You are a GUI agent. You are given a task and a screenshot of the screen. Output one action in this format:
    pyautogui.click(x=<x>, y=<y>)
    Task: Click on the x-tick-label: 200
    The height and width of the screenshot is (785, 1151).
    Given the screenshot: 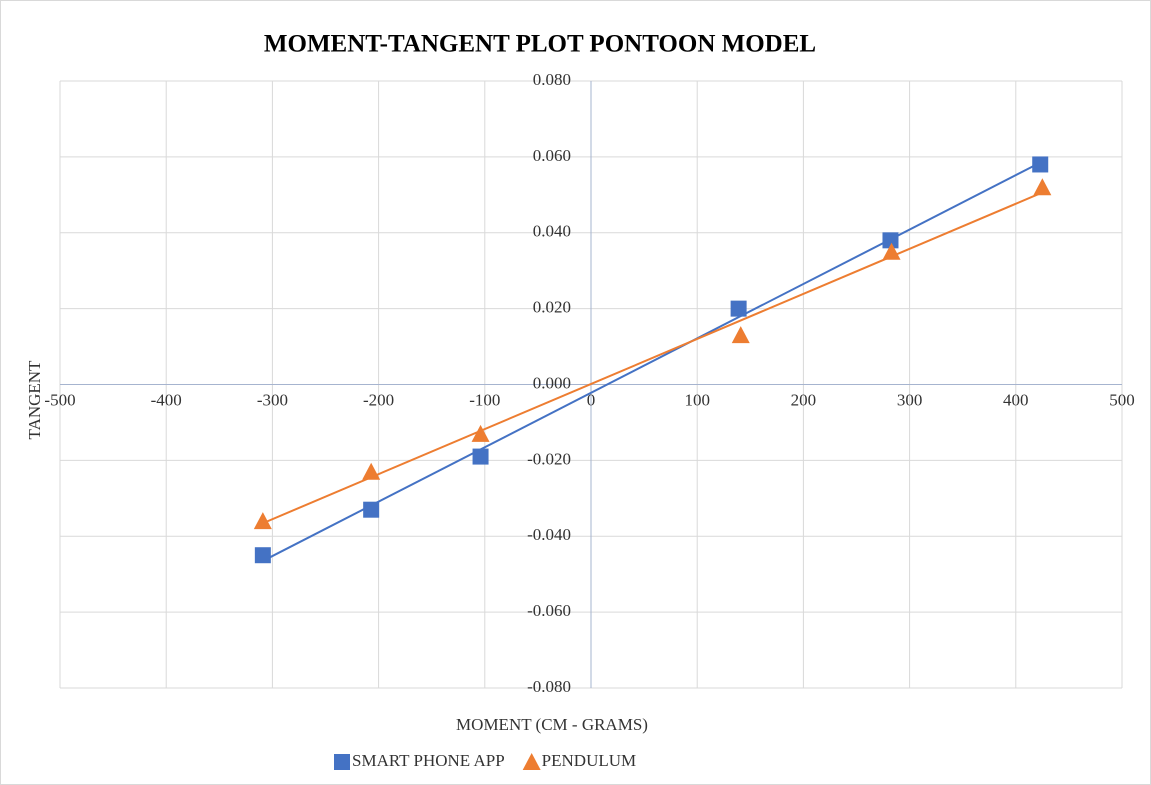 What is the action you would take?
    pyautogui.click(x=804, y=399)
    